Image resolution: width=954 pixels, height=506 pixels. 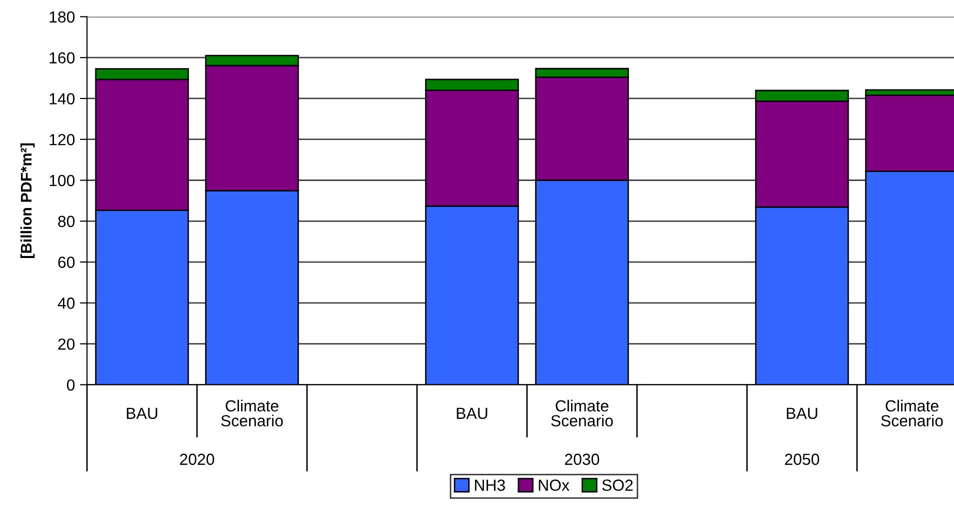 What do you see at coordinates (66, 344) in the screenshot?
I see `y-tick-label: 20` at bounding box center [66, 344].